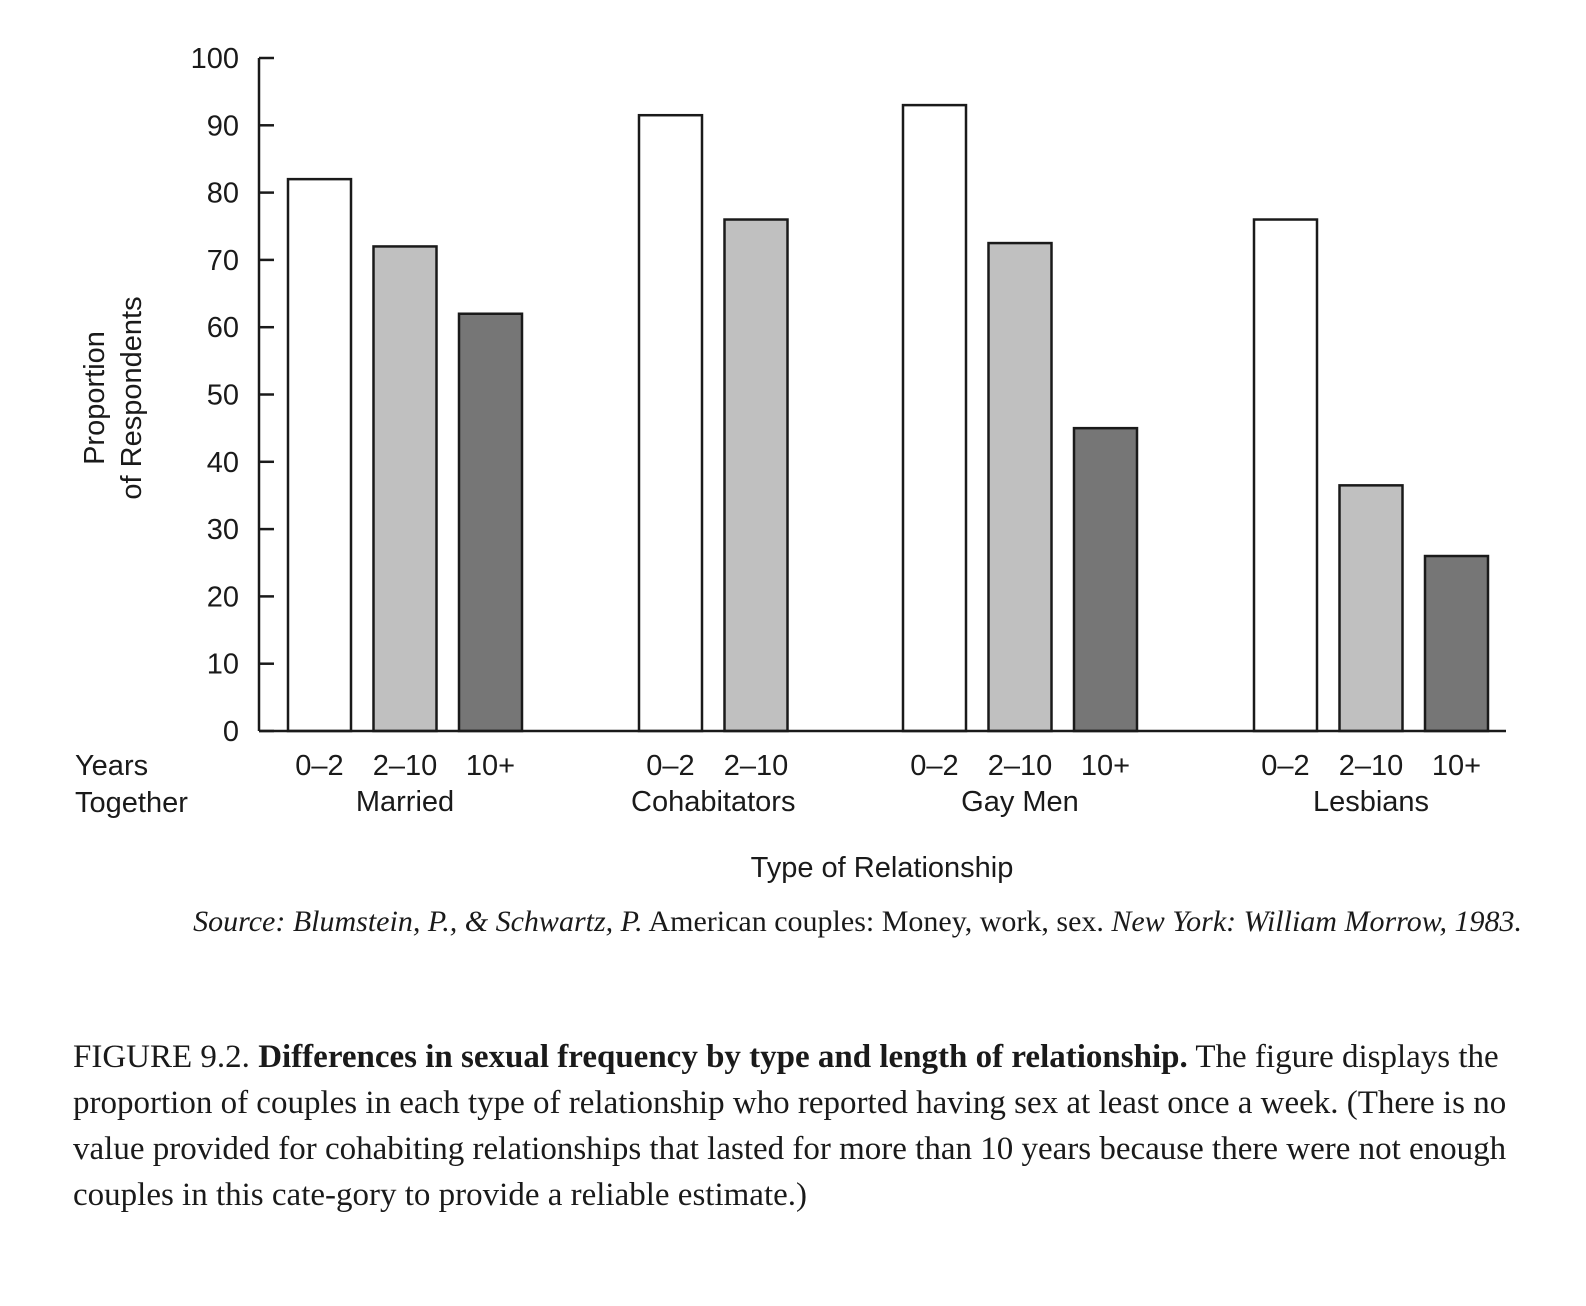  I want to click on group-label: Cohabitators, so click(713, 802).